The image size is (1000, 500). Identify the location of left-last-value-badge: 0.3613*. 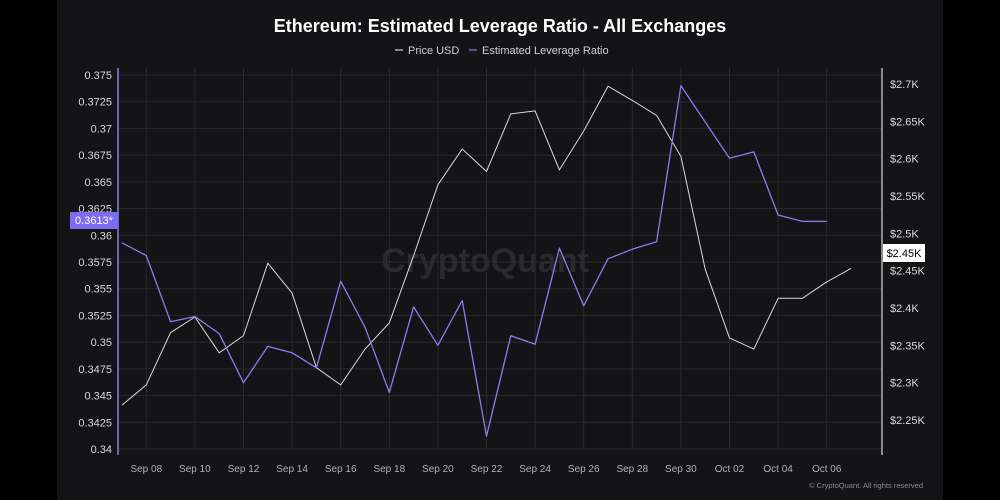
(94, 220).